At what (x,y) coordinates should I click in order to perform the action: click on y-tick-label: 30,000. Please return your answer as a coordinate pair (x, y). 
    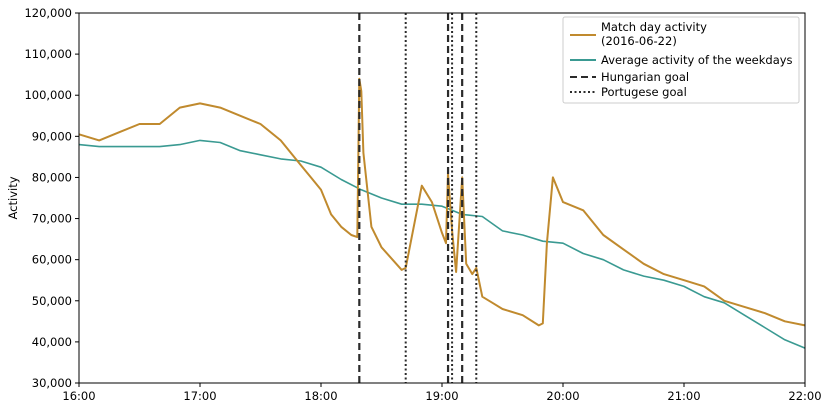
    Looking at the image, I should click on (52, 383).